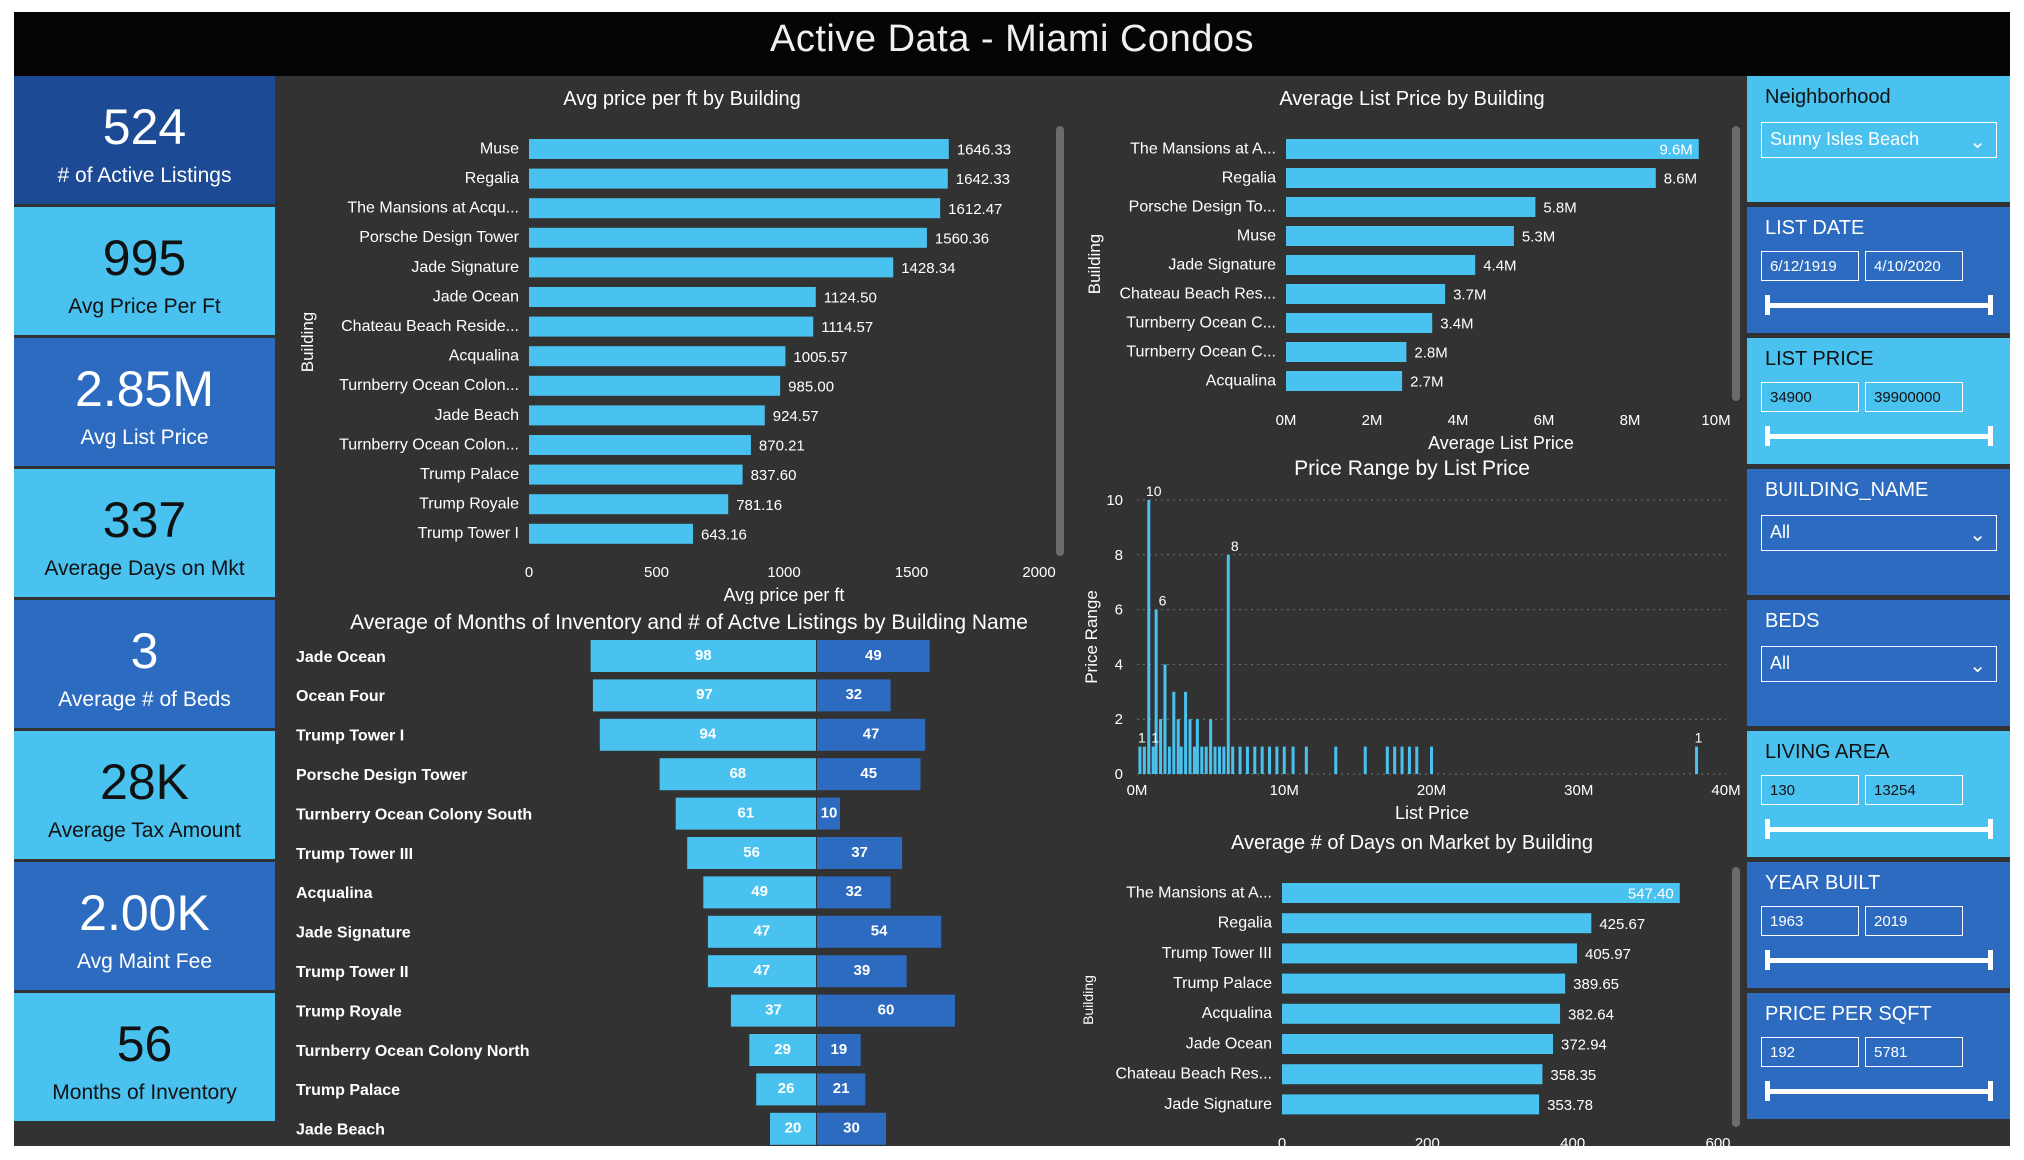 The image size is (2024, 1160). What do you see at coordinates (1094, 264) in the screenshot?
I see `y-axis-label: Building` at bounding box center [1094, 264].